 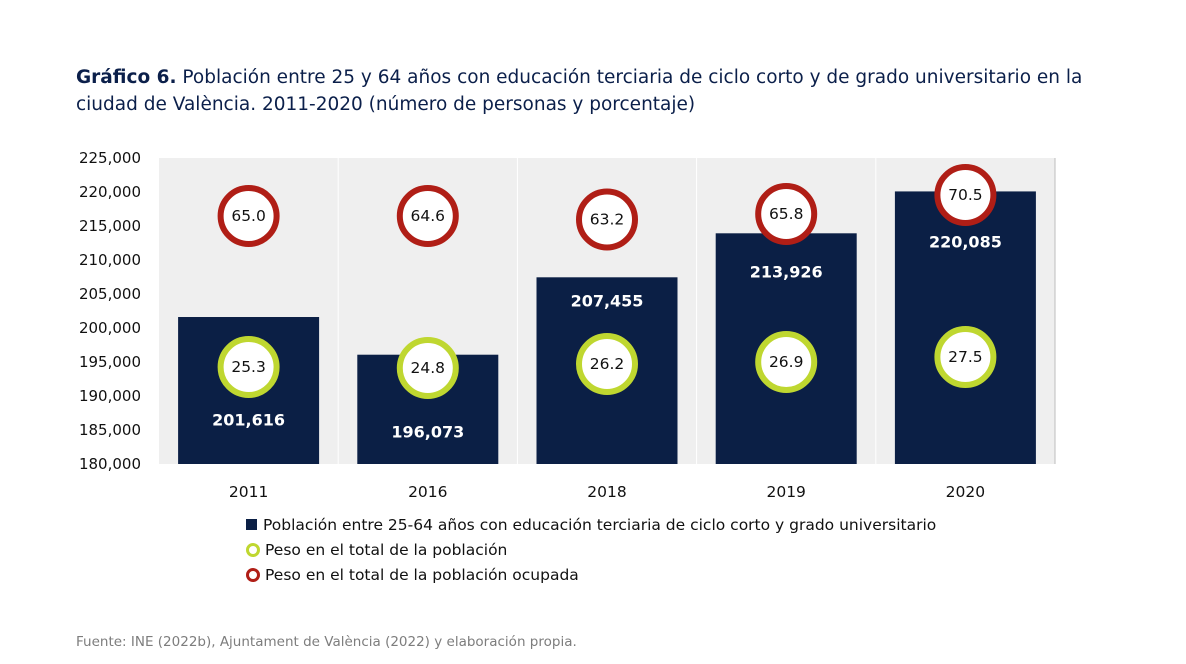 I want to click on y-tick-label: 220,000, so click(x=110, y=192).